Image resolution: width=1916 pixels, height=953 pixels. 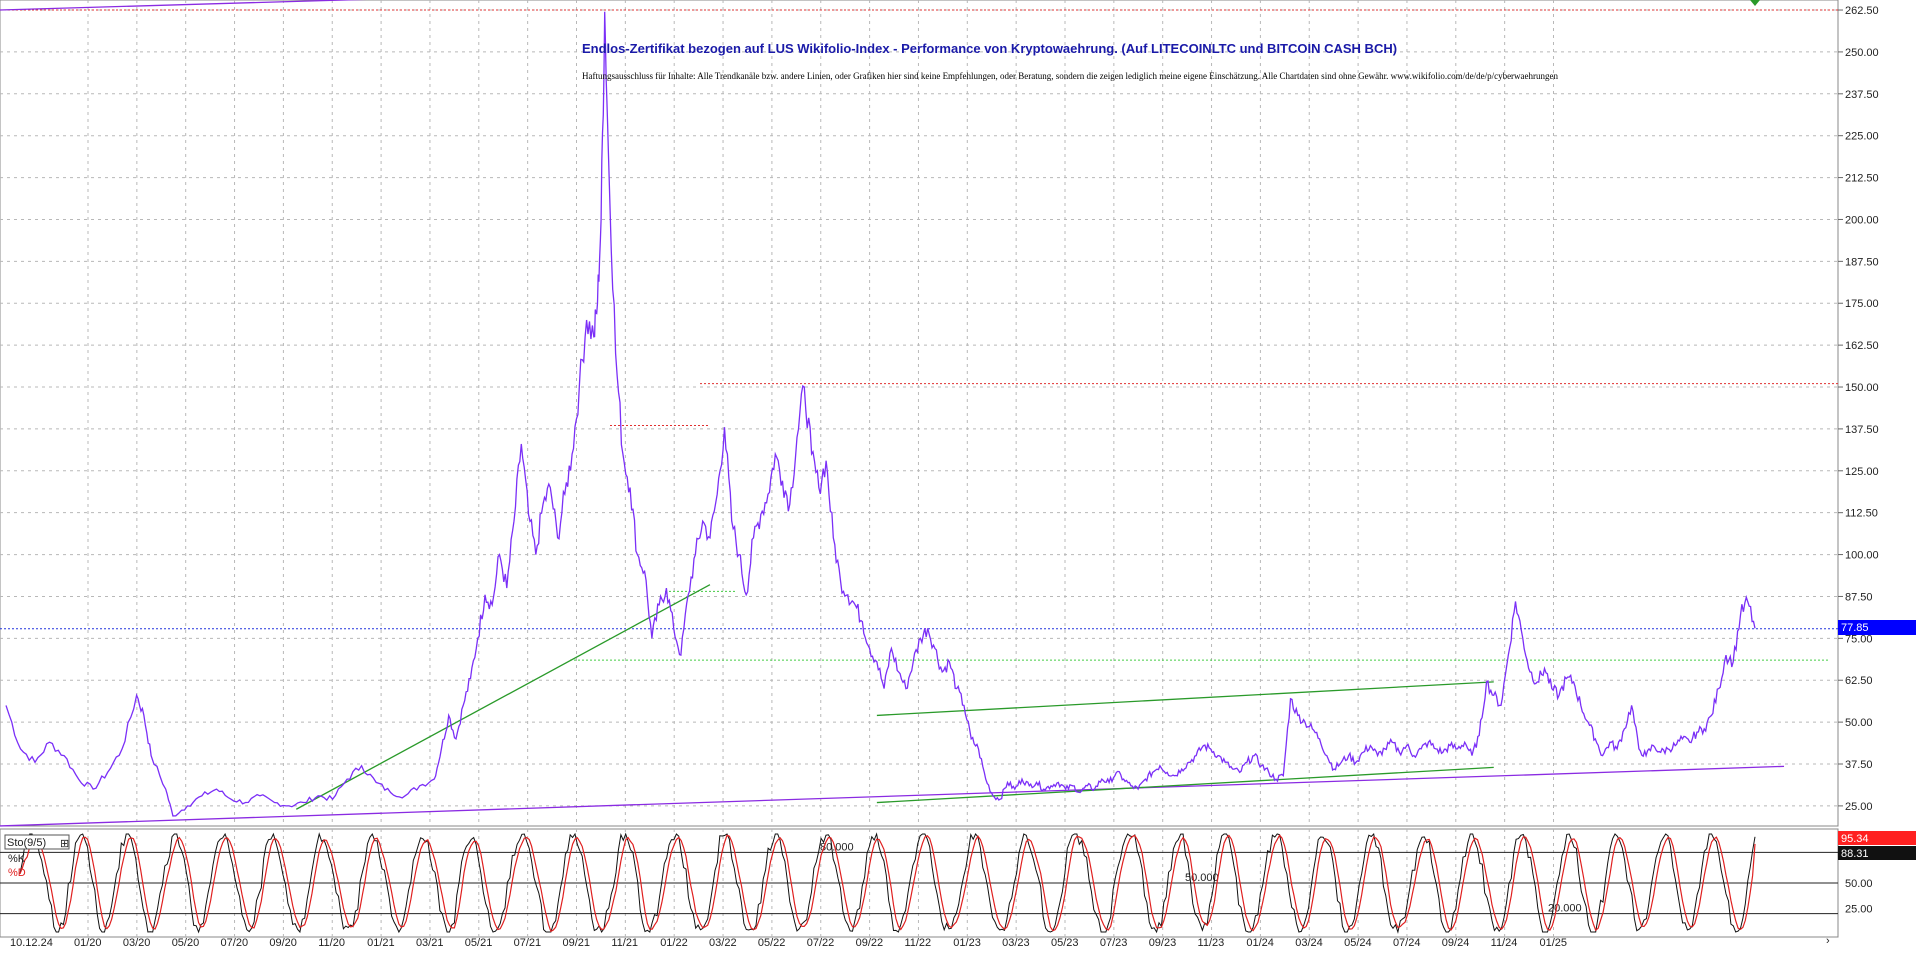 What do you see at coordinates (1859, 910) in the screenshot?
I see `stoch-y-tick-label: 25.00` at bounding box center [1859, 910].